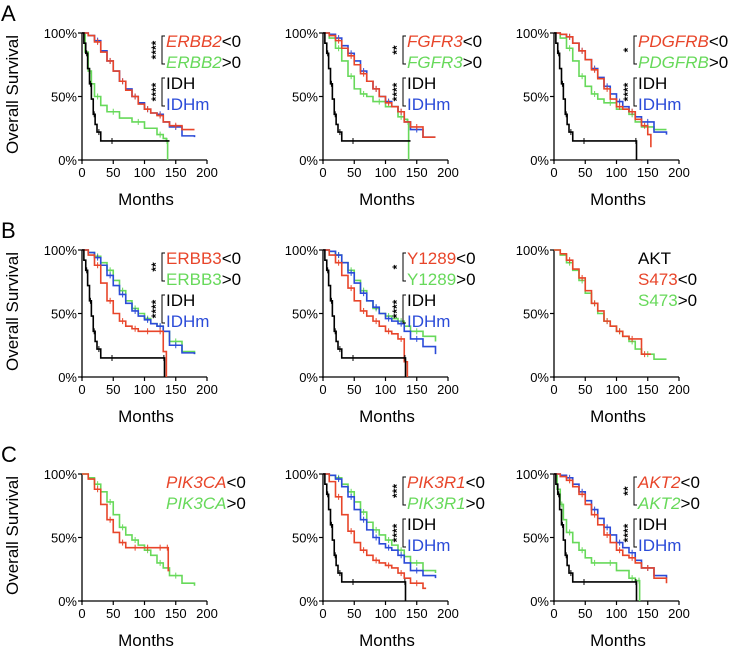 The image size is (751, 656). I want to click on legend-name: AKT2, so click(659, 503).